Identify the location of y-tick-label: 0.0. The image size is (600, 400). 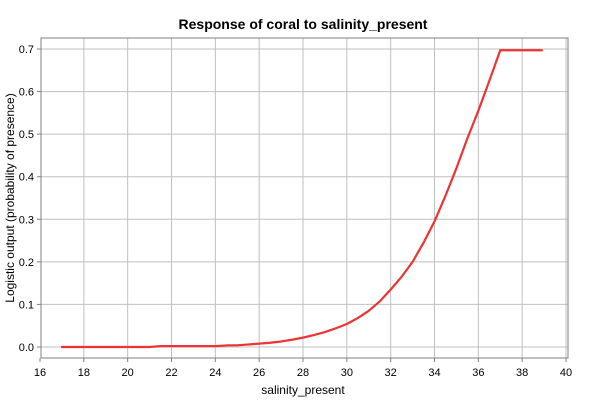
(26, 348).